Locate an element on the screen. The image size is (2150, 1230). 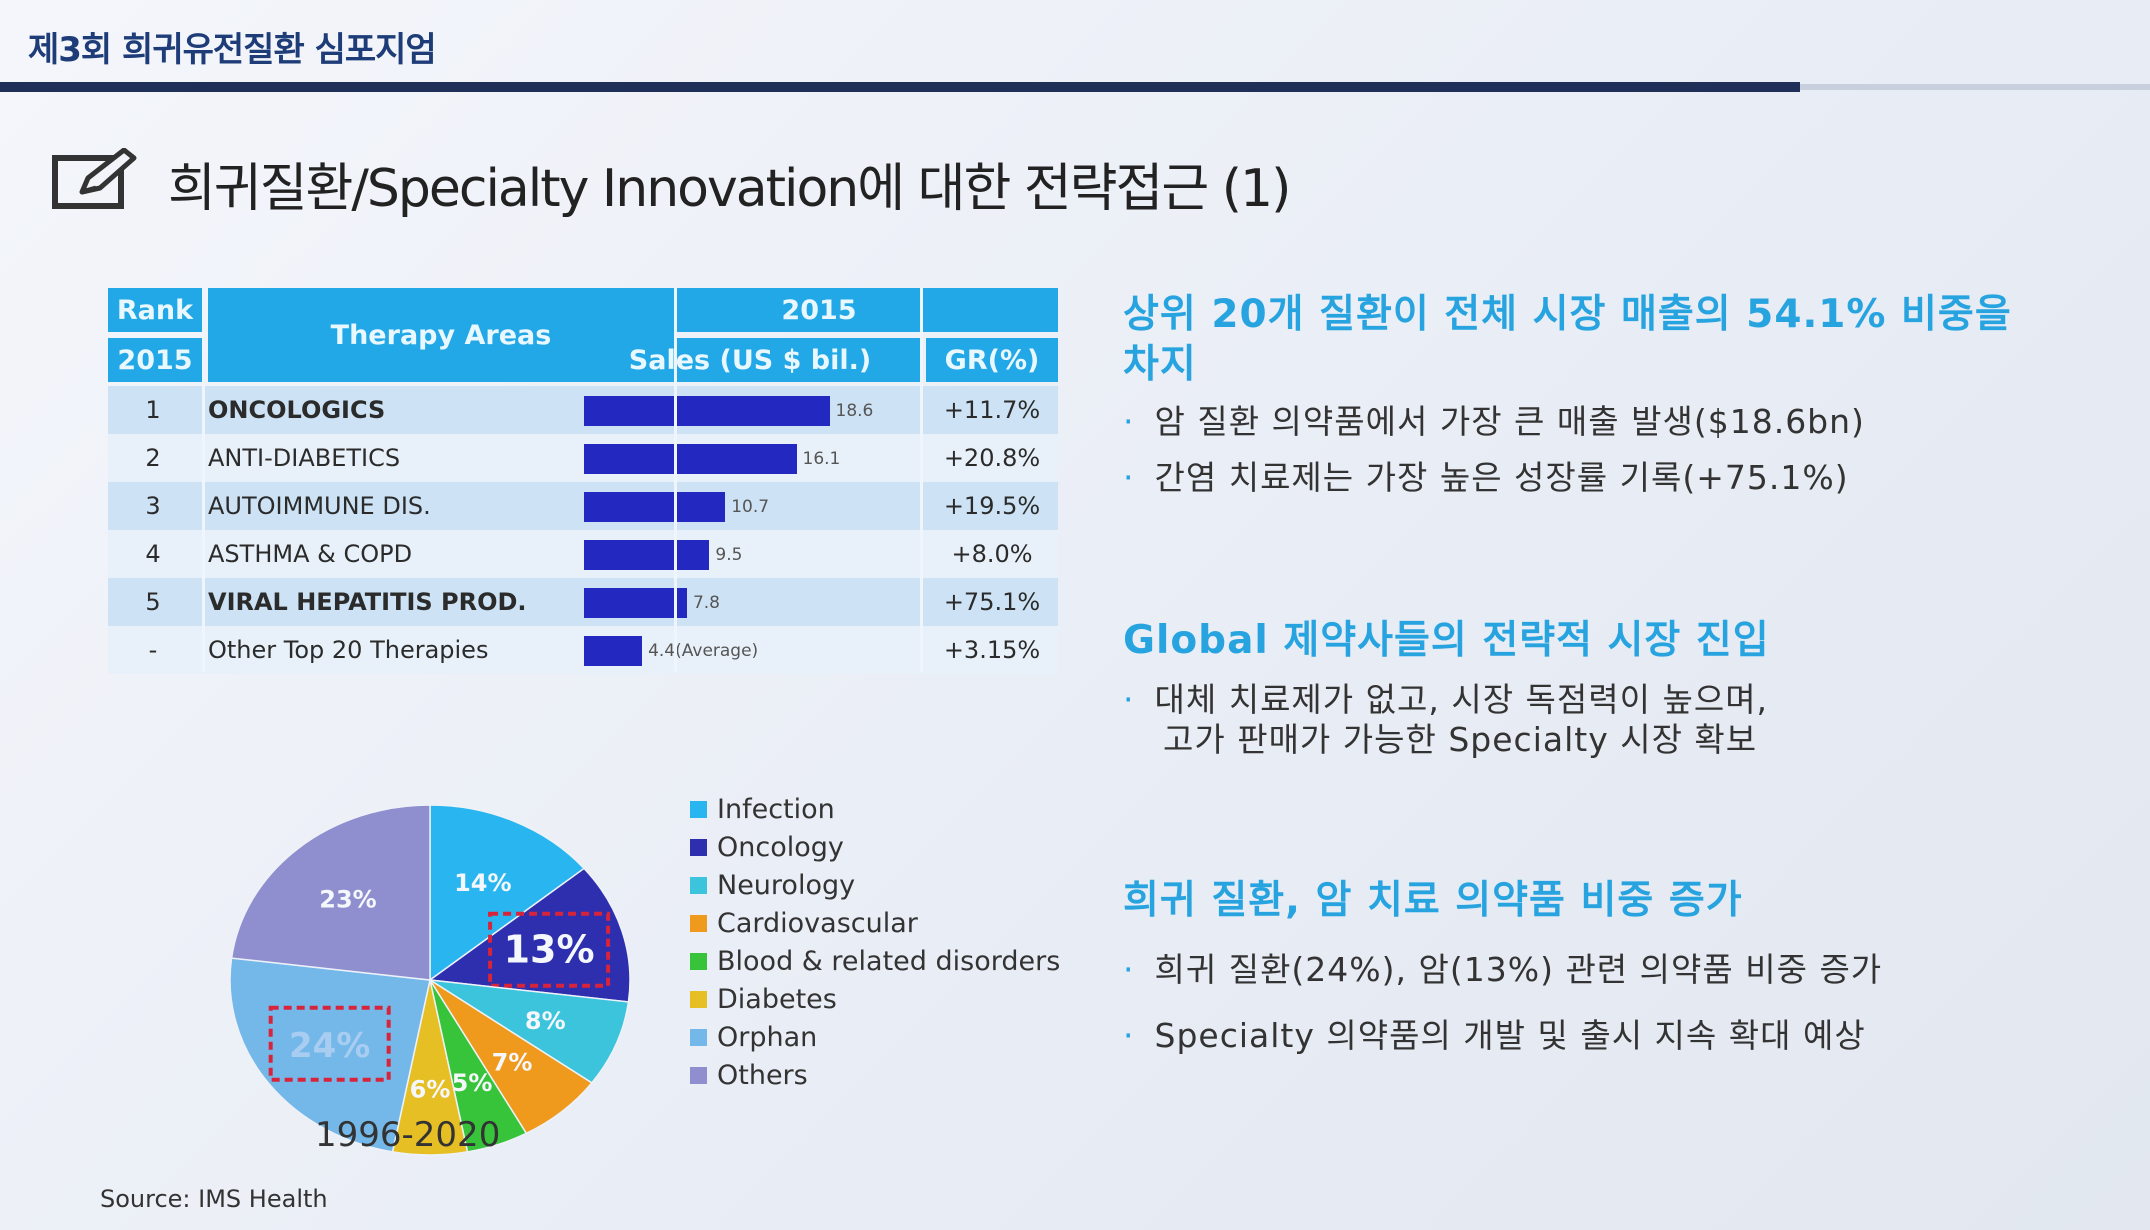
therapy-name-cell: ANTI-DIABETICS is located at coordinates (304, 458).